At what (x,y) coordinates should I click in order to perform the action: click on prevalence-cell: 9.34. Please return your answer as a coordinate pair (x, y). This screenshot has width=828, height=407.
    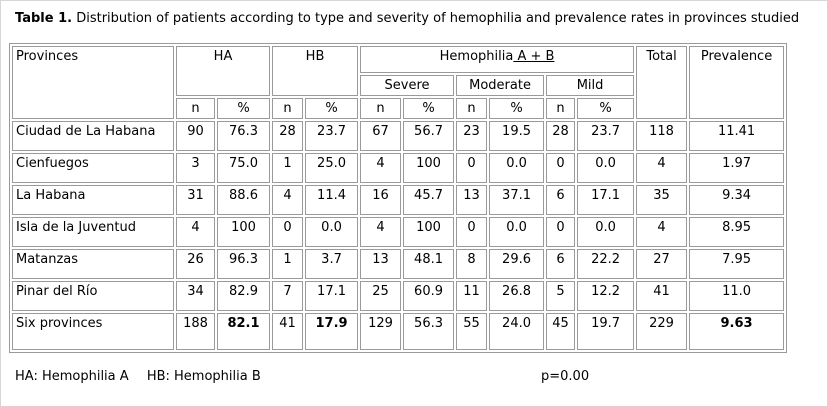
    Looking at the image, I should click on (737, 200).